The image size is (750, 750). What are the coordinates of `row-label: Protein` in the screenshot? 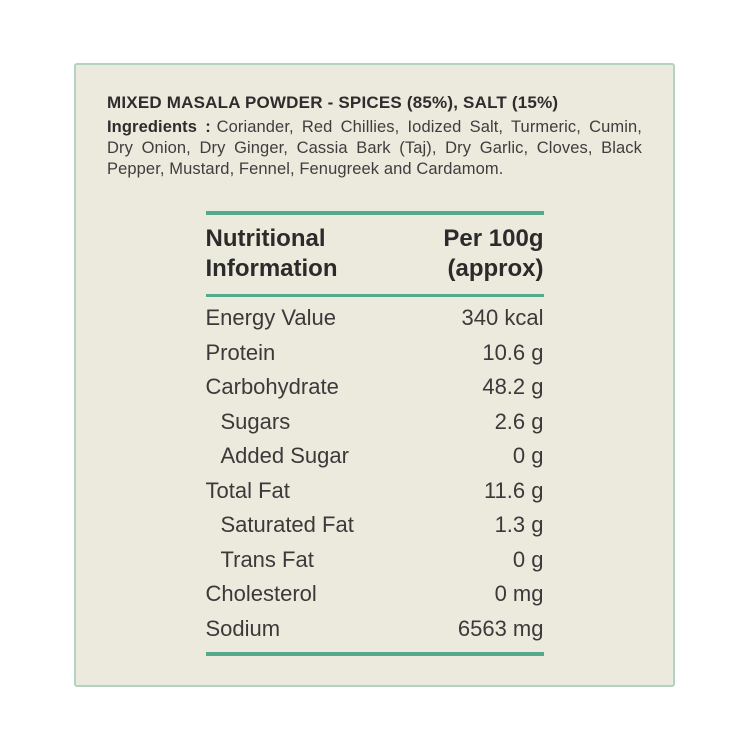 It's located at (240, 352).